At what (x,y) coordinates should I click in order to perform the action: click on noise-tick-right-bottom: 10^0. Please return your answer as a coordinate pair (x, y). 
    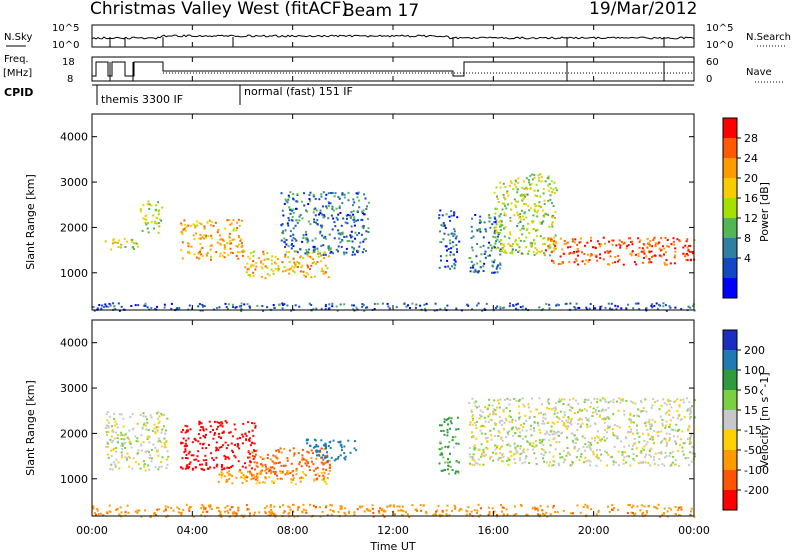
    Looking at the image, I should click on (719, 45).